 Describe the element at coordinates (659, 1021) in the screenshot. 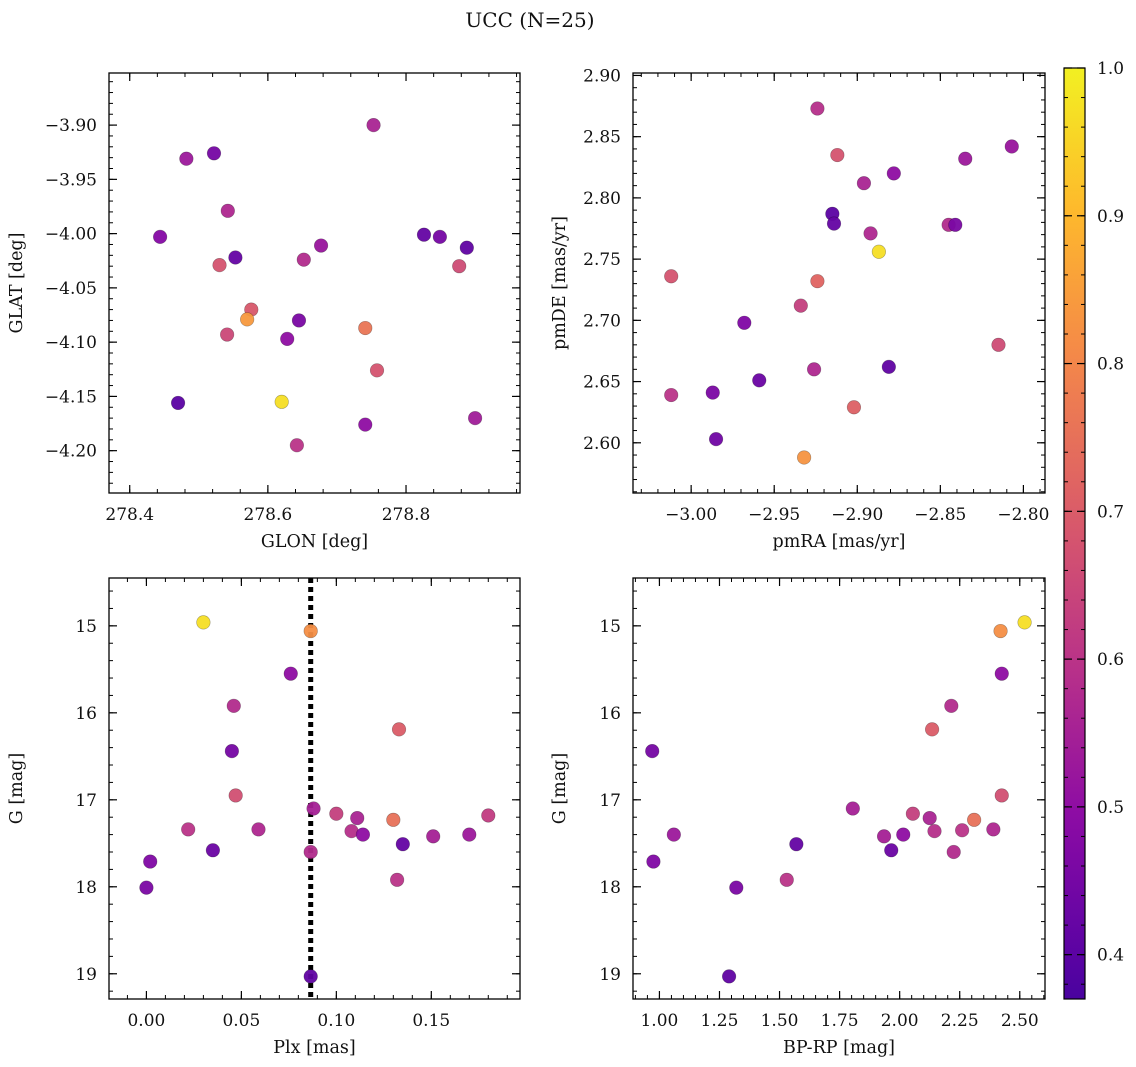

I see `x-tick-label: 1.00` at that location.